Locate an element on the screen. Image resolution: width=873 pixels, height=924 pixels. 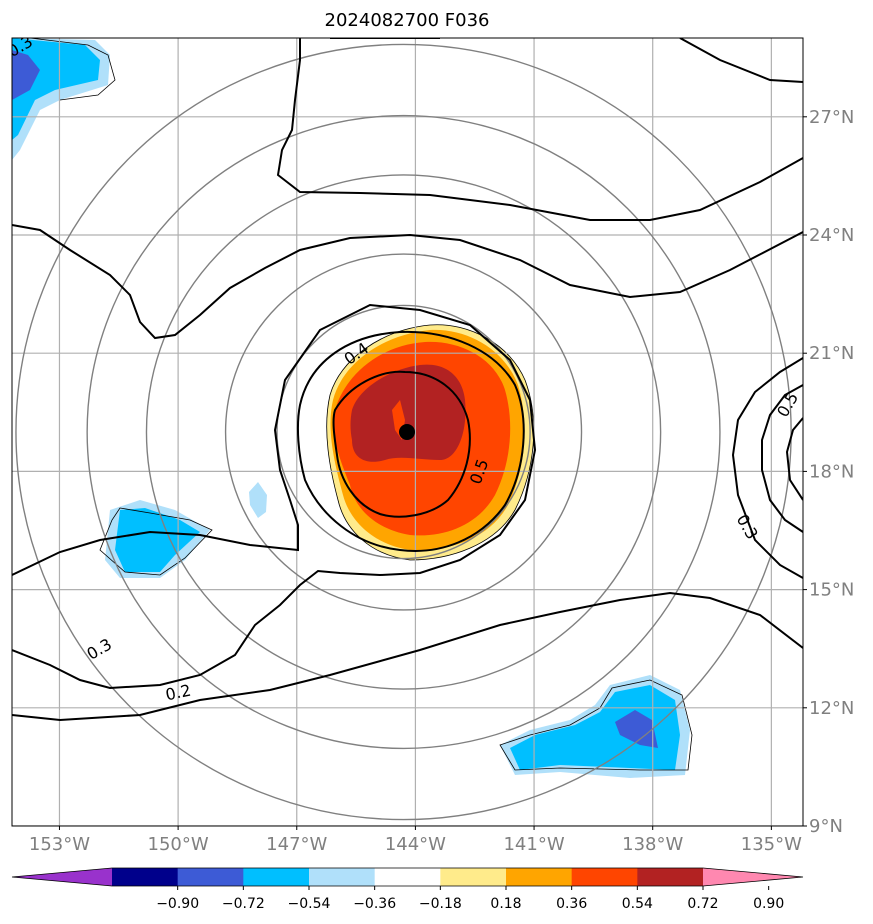
anomaly-outline-center is located at coordinates (430, 442).